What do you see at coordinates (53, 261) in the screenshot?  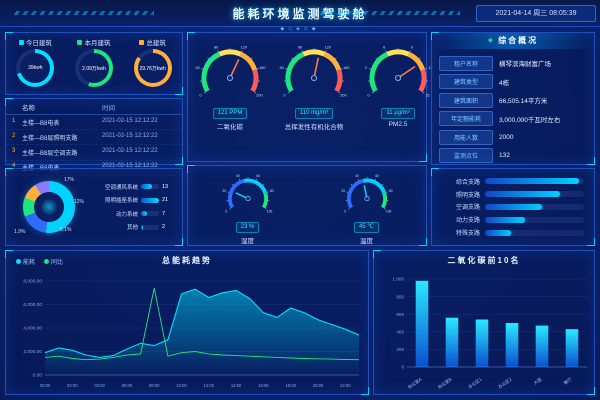 I see `legend-item: 同比` at bounding box center [53, 261].